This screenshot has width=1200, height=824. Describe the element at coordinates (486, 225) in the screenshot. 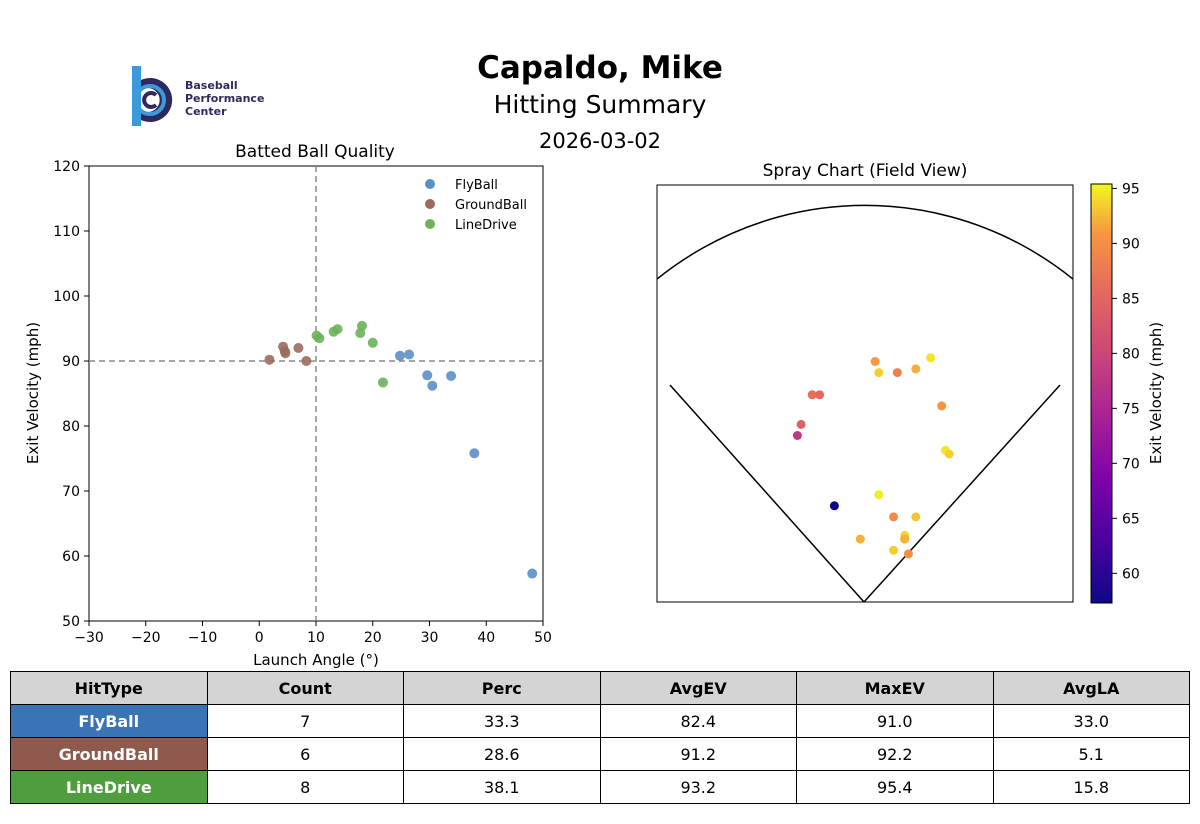

I see `legend-label: LineDrive` at that location.